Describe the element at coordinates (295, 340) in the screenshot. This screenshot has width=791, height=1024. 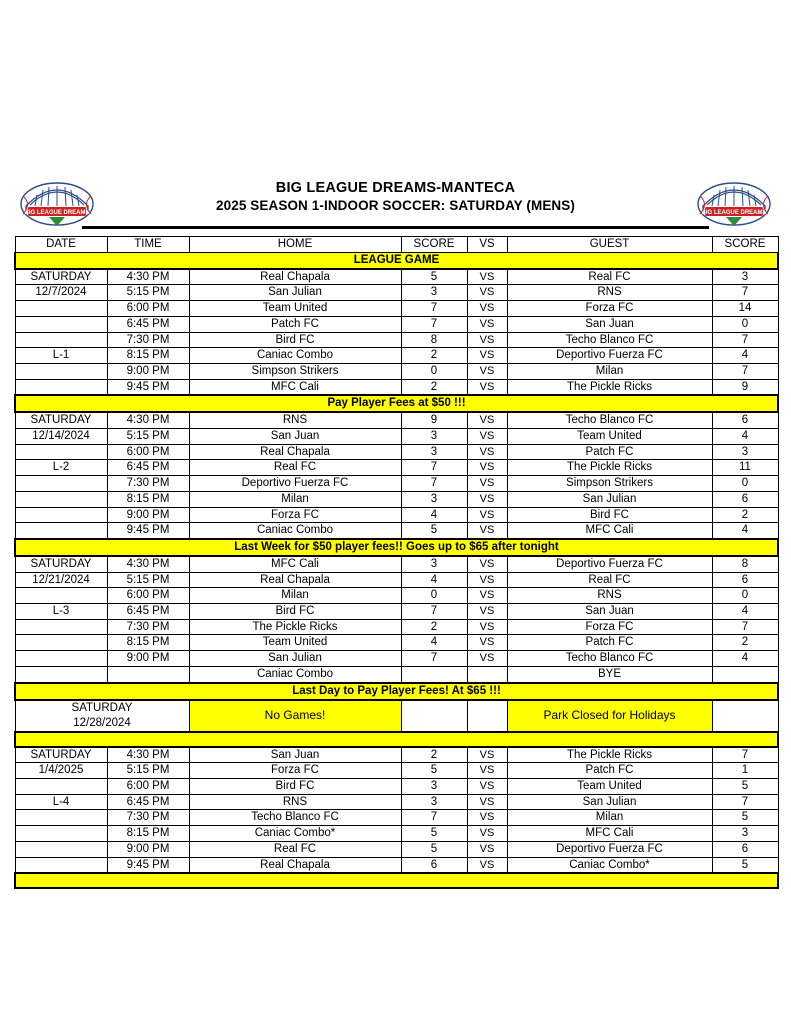
I see `home-team: Bird FC` at that location.